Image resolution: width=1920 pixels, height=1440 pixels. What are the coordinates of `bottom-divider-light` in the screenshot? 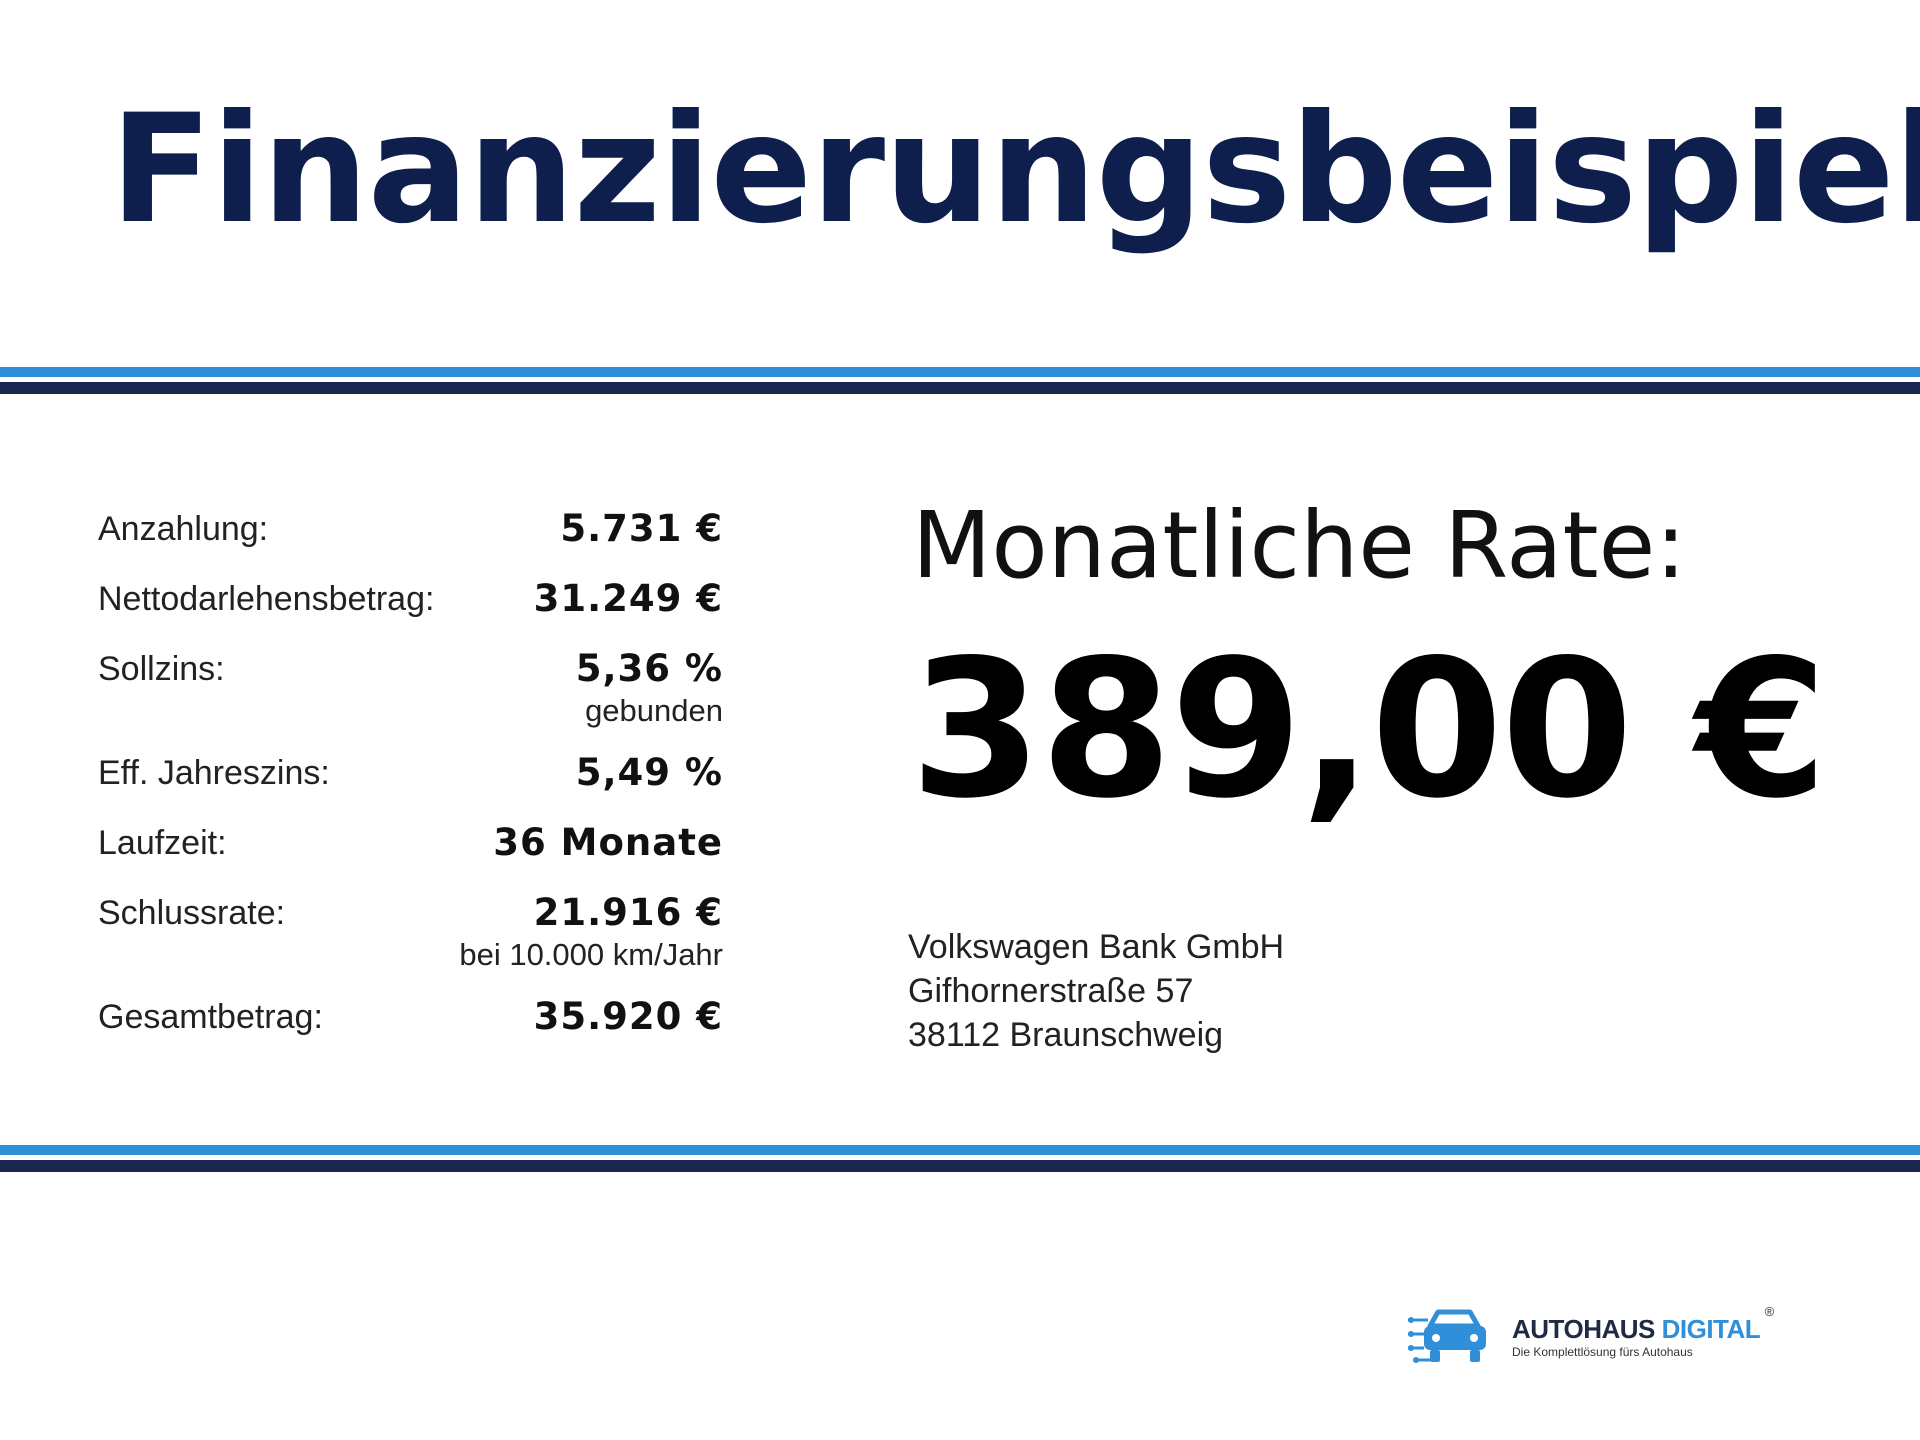 It's located at (960, 1150).